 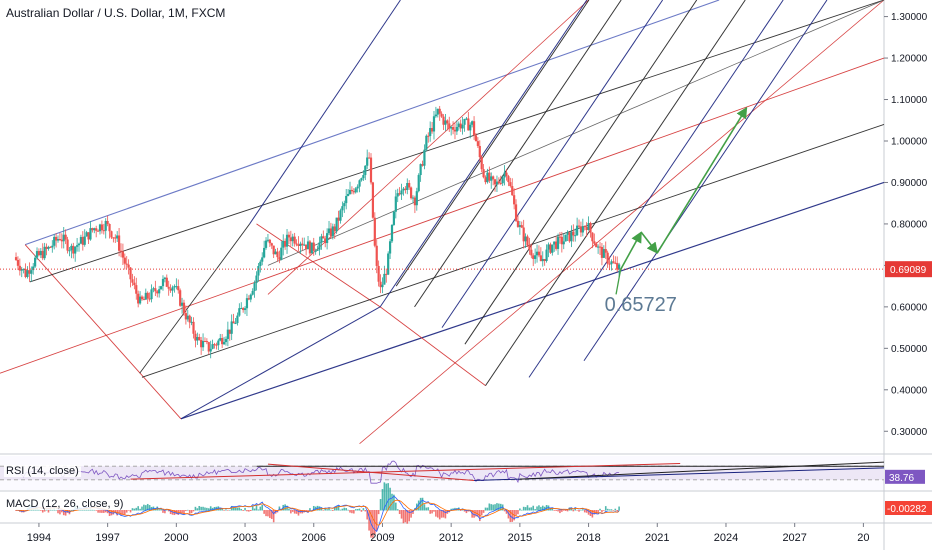 I want to click on time-tick-label: 2000, so click(x=176, y=538).